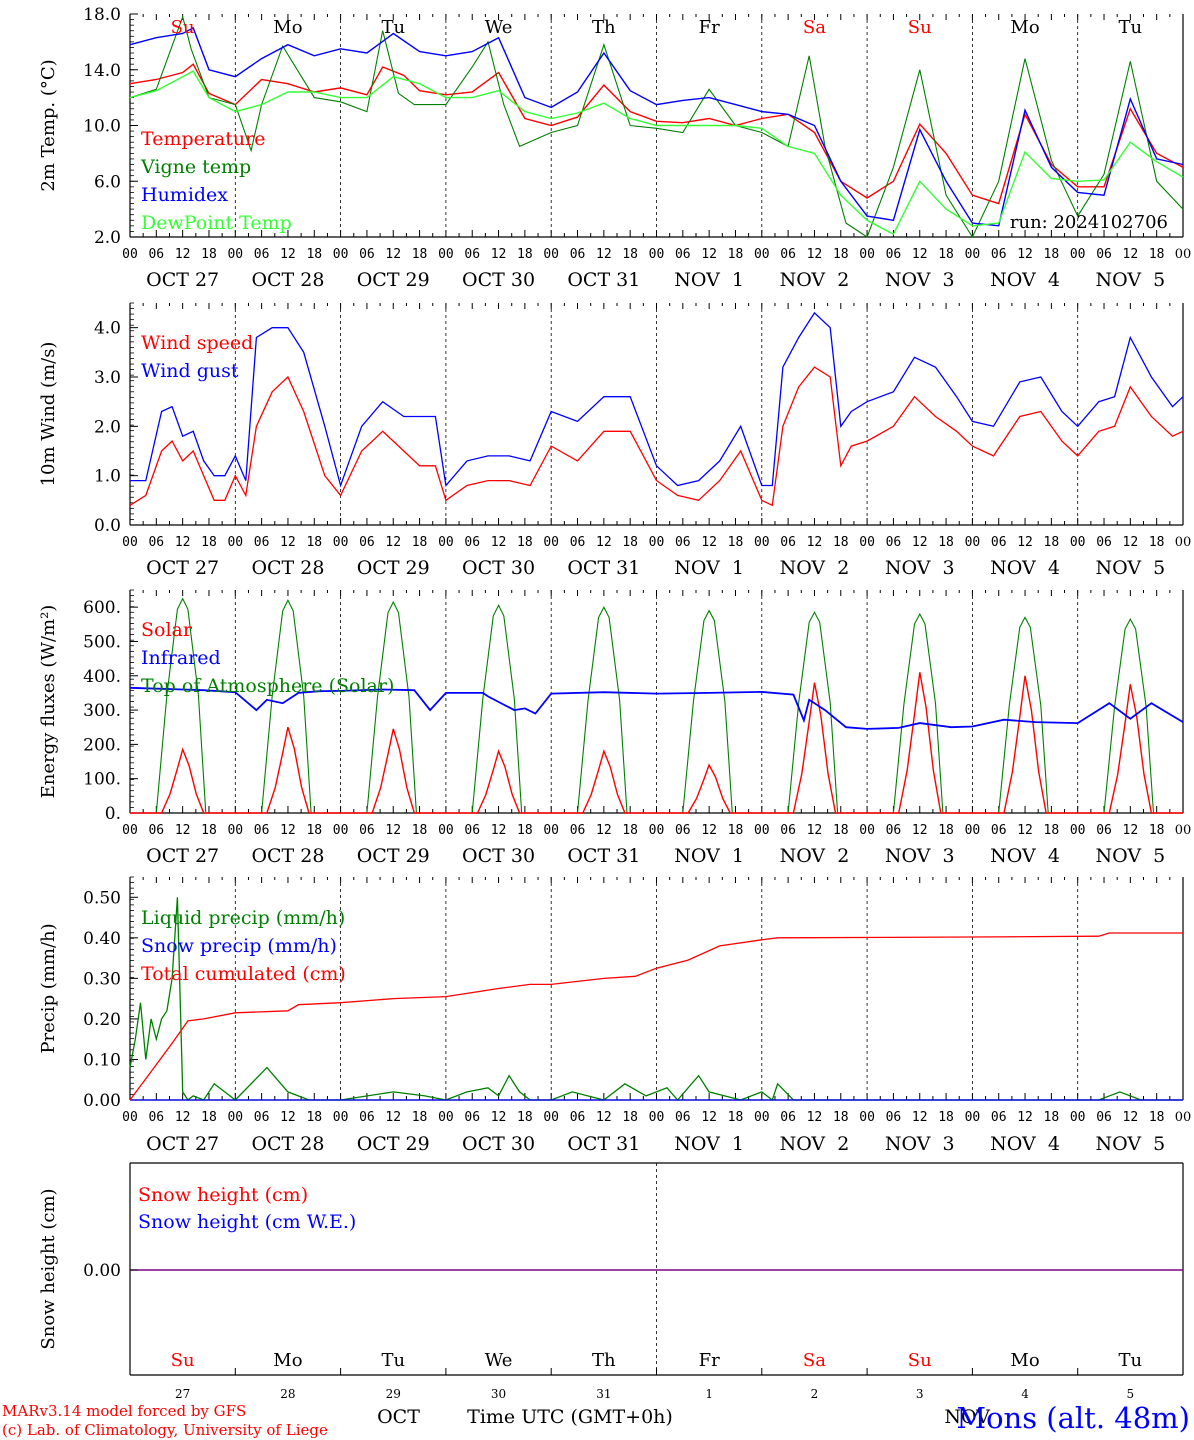 The image size is (1194, 1440). Describe the element at coordinates (195, 167) in the screenshot. I see `legend-entry: Vigne temp` at that location.